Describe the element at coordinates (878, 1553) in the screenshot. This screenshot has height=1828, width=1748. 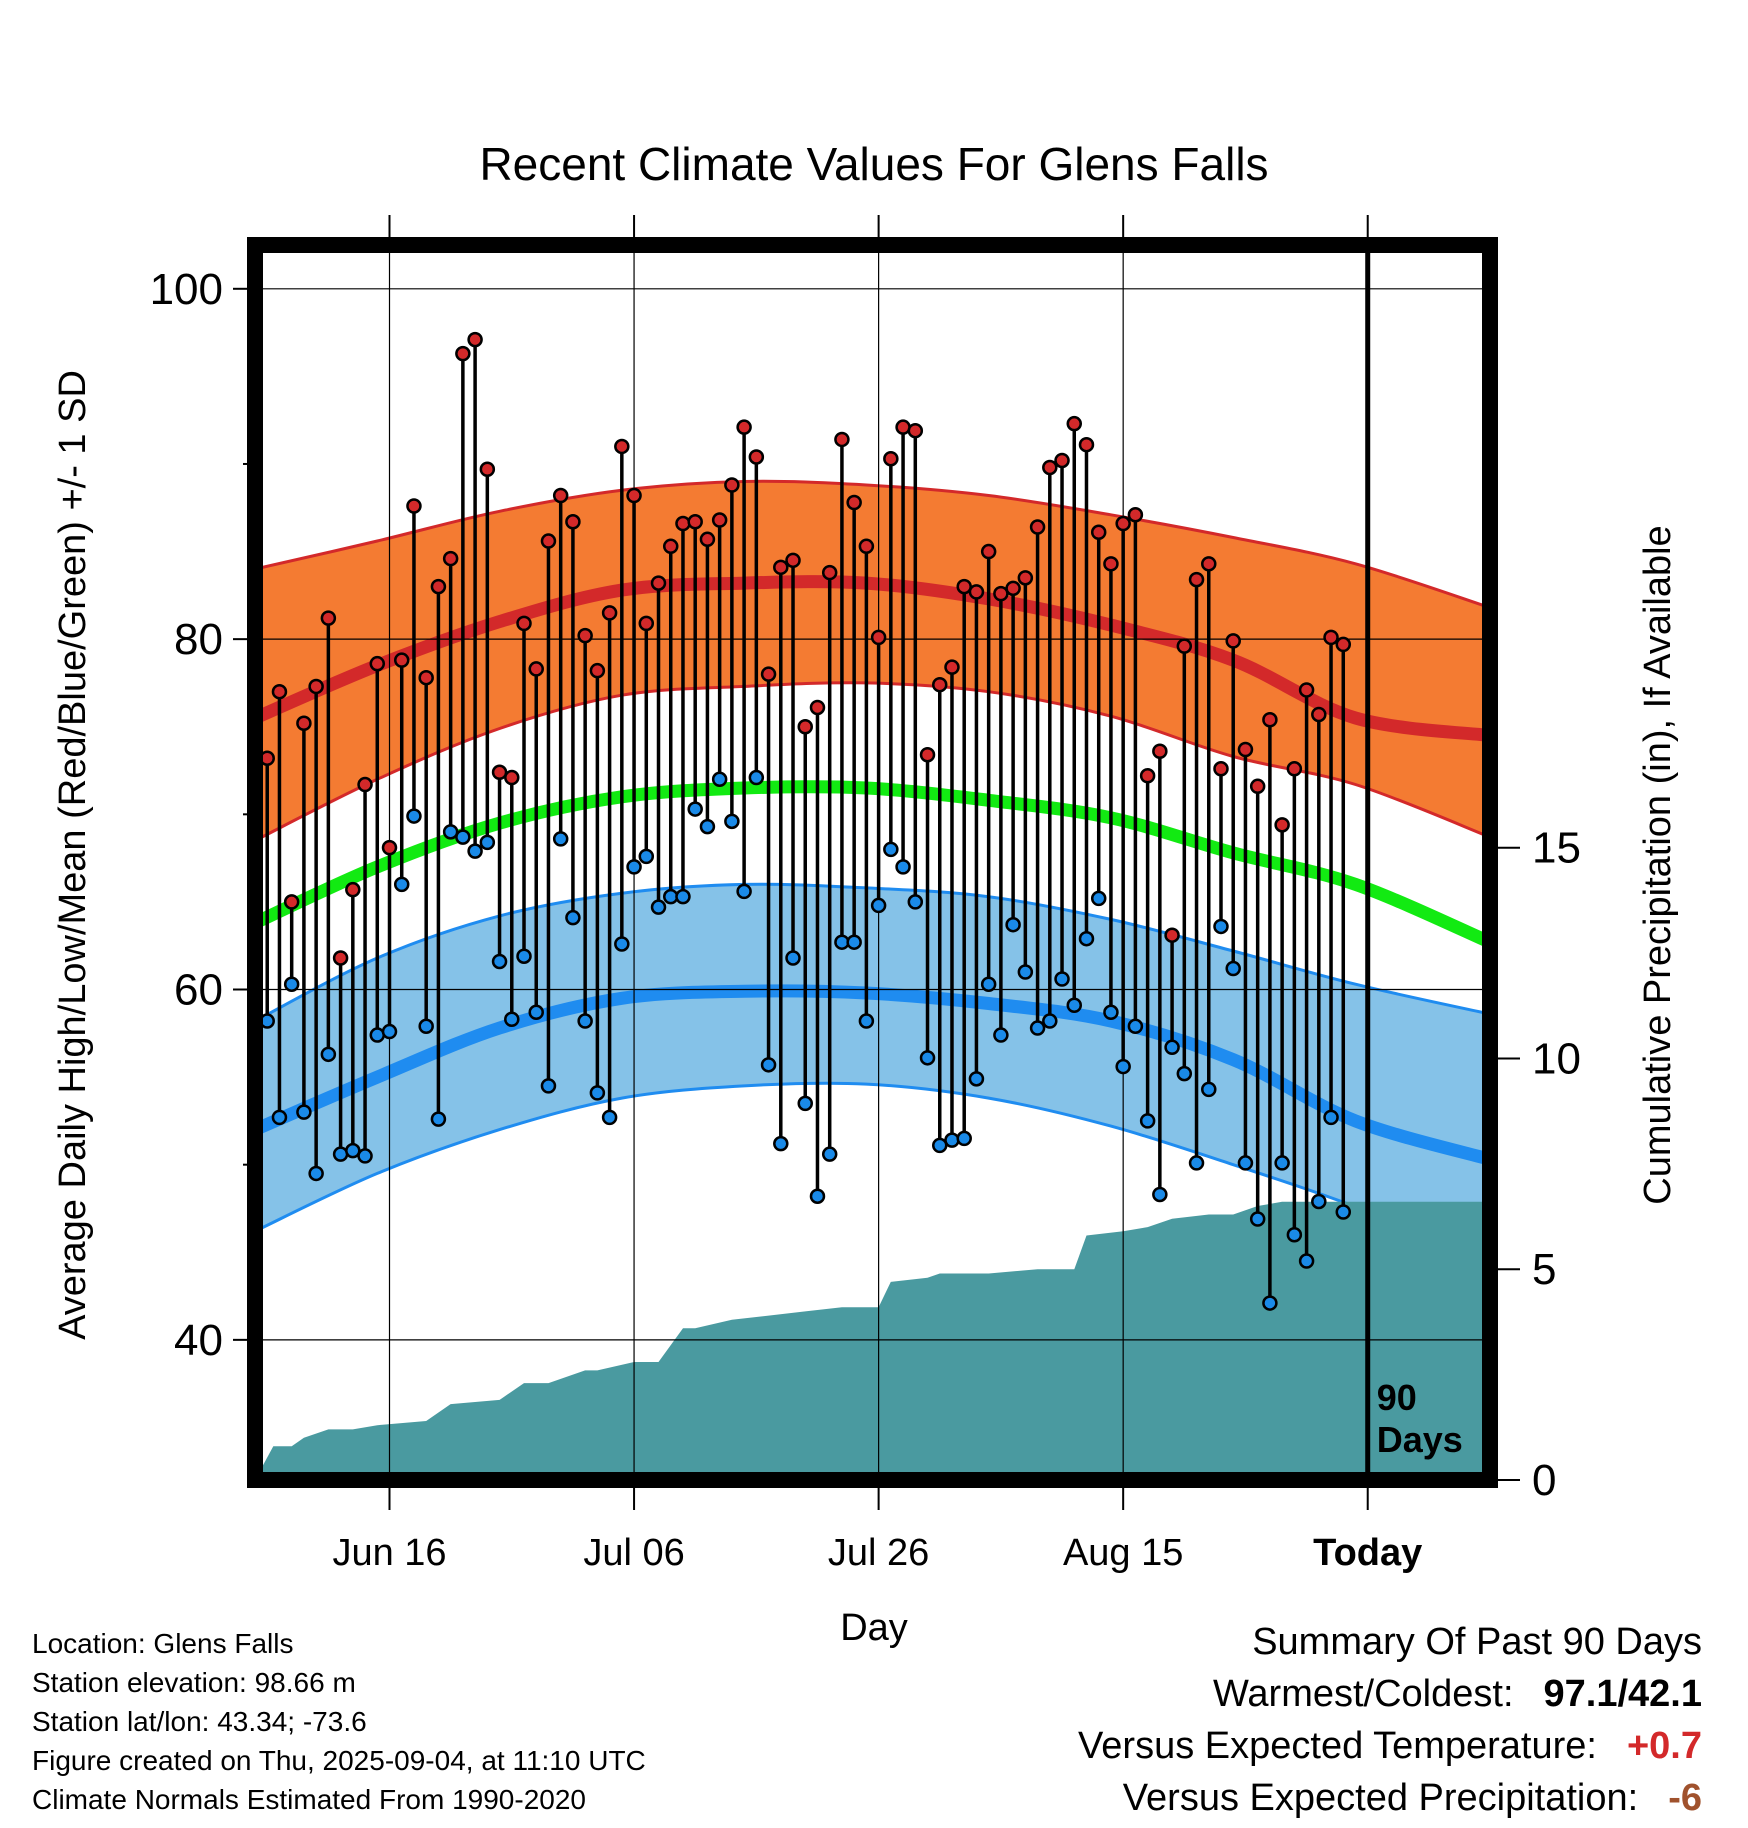
I see `x-tick-label: Jul 26` at that location.